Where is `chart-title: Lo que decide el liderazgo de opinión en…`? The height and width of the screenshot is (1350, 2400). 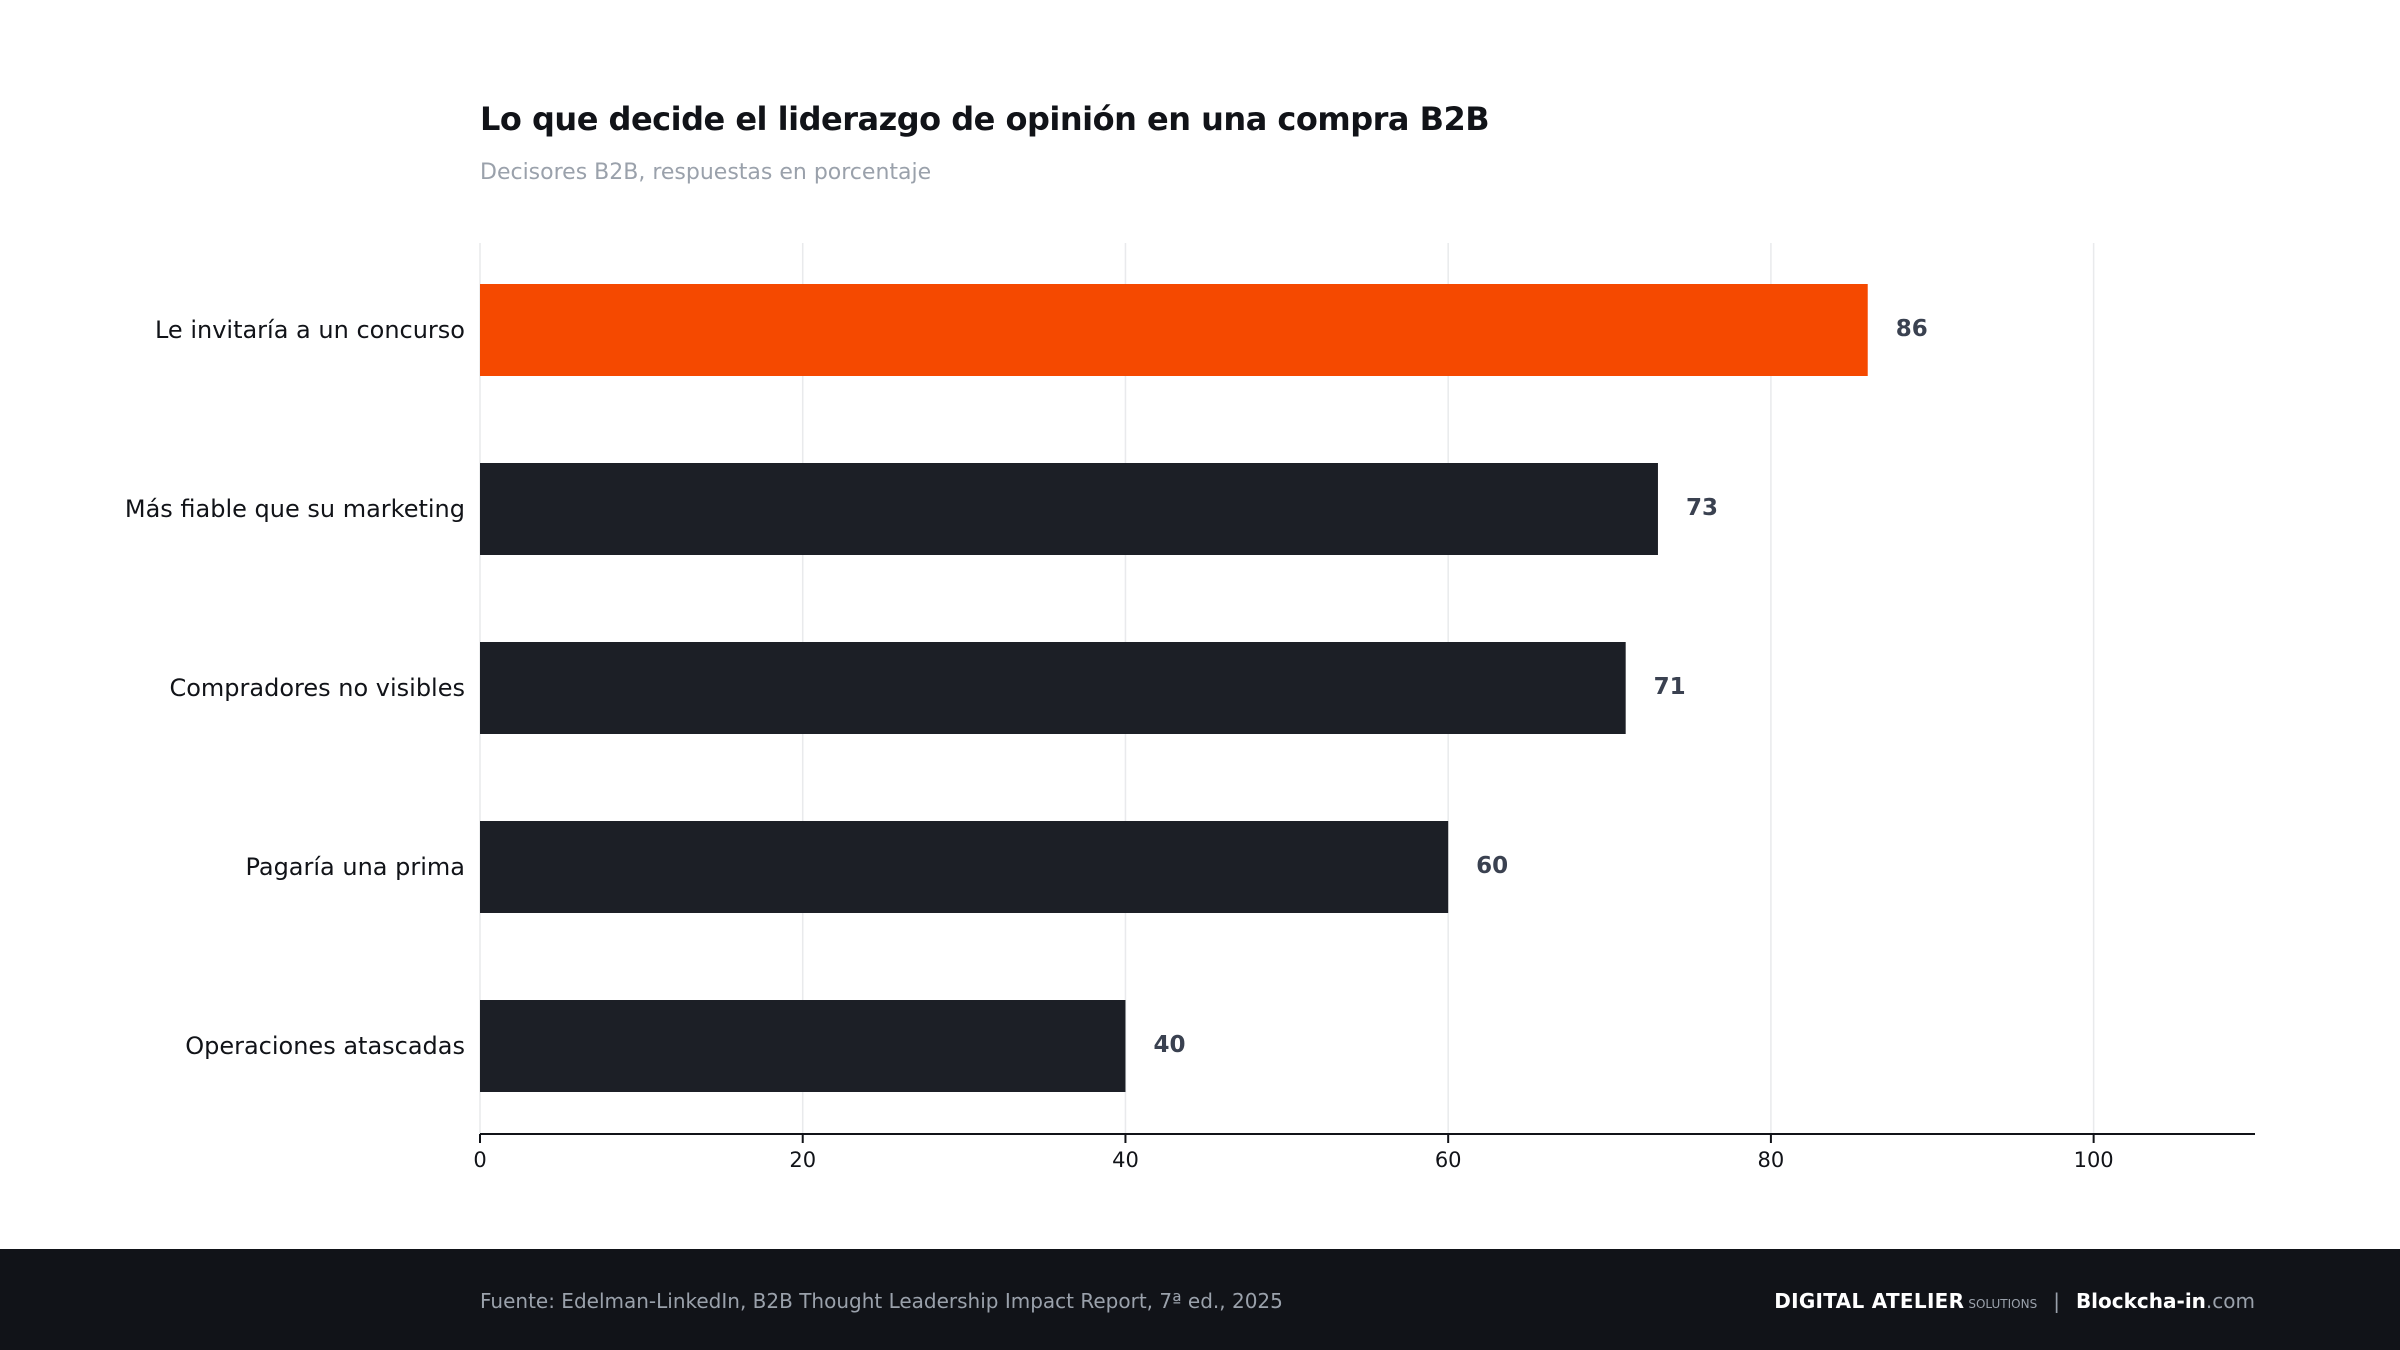 chart-title: Lo que decide el liderazgo de opinión en… is located at coordinates (985, 119).